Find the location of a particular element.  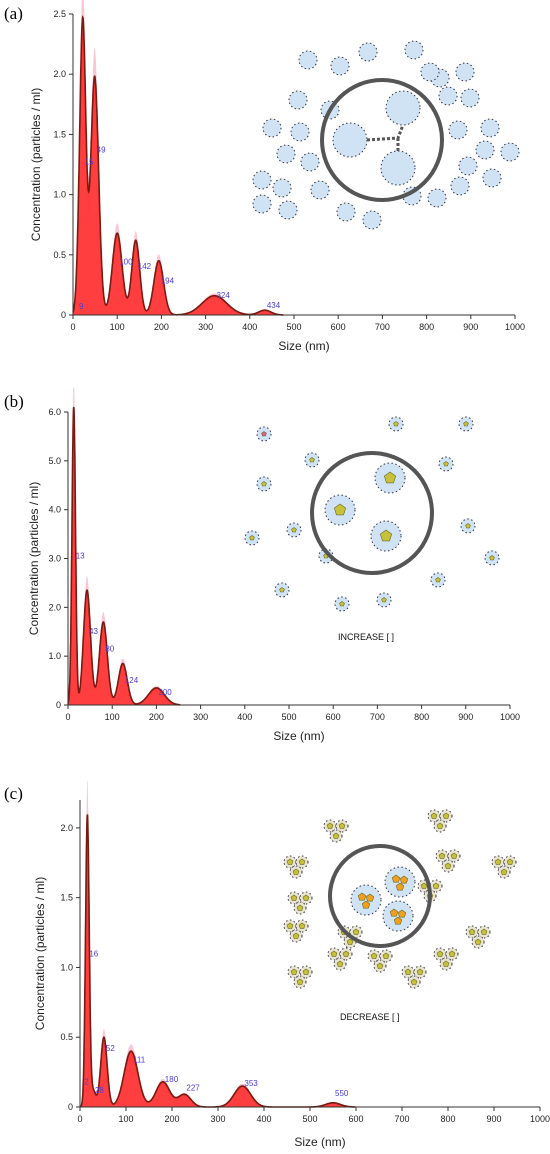

y-tick-label: 3.0 is located at coordinates (54, 559).